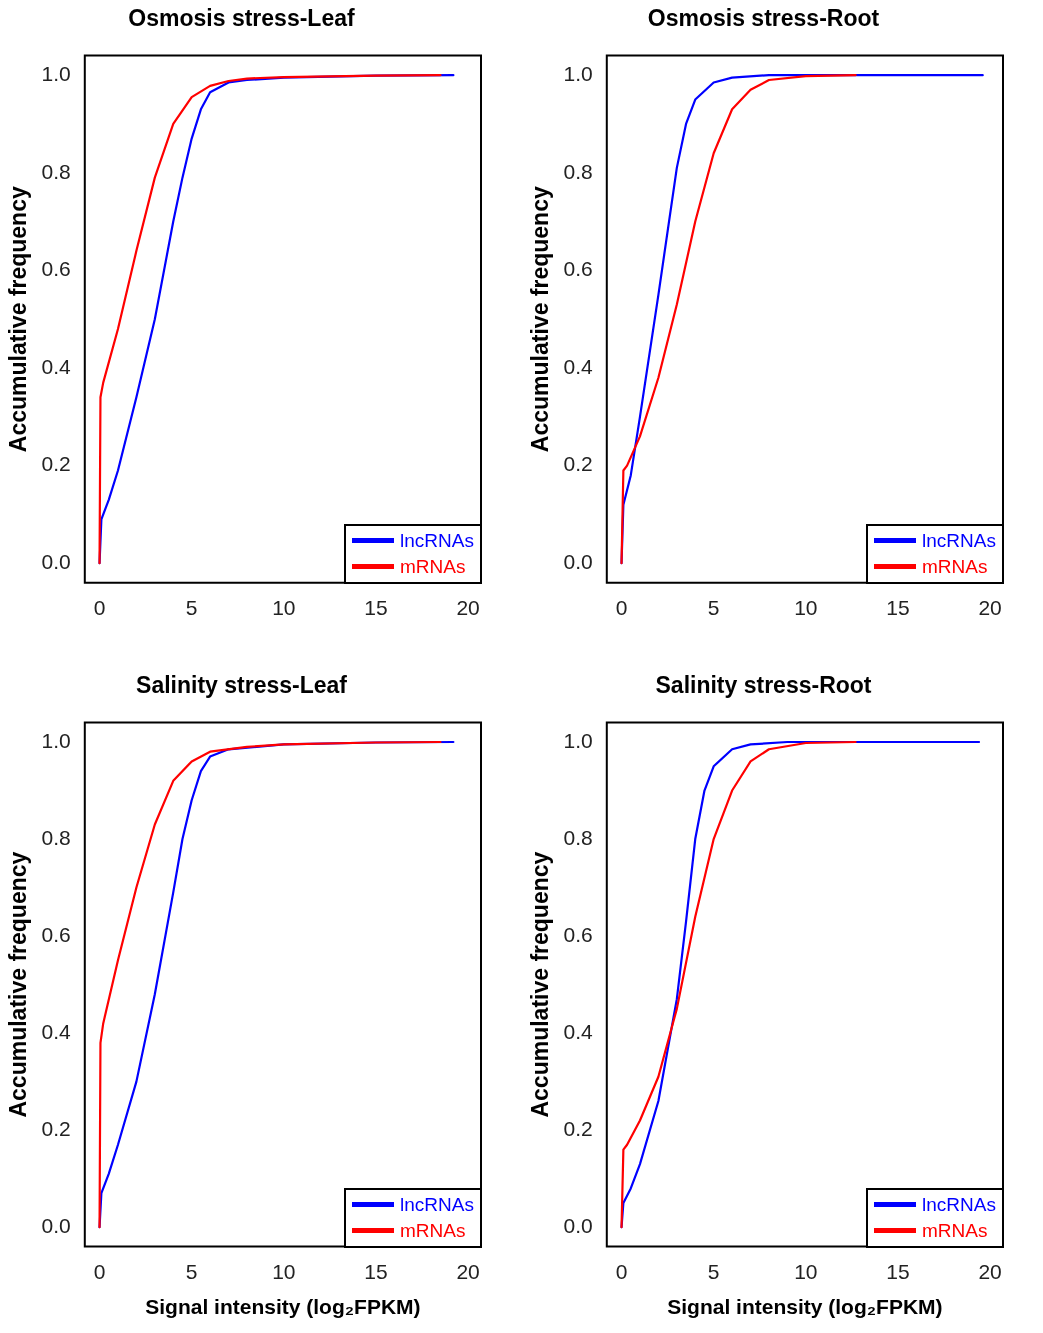 The image size is (1043, 1333). What do you see at coordinates (242, 685) in the screenshot?
I see `chart-title: Salinity stress-Leaf` at bounding box center [242, 685].